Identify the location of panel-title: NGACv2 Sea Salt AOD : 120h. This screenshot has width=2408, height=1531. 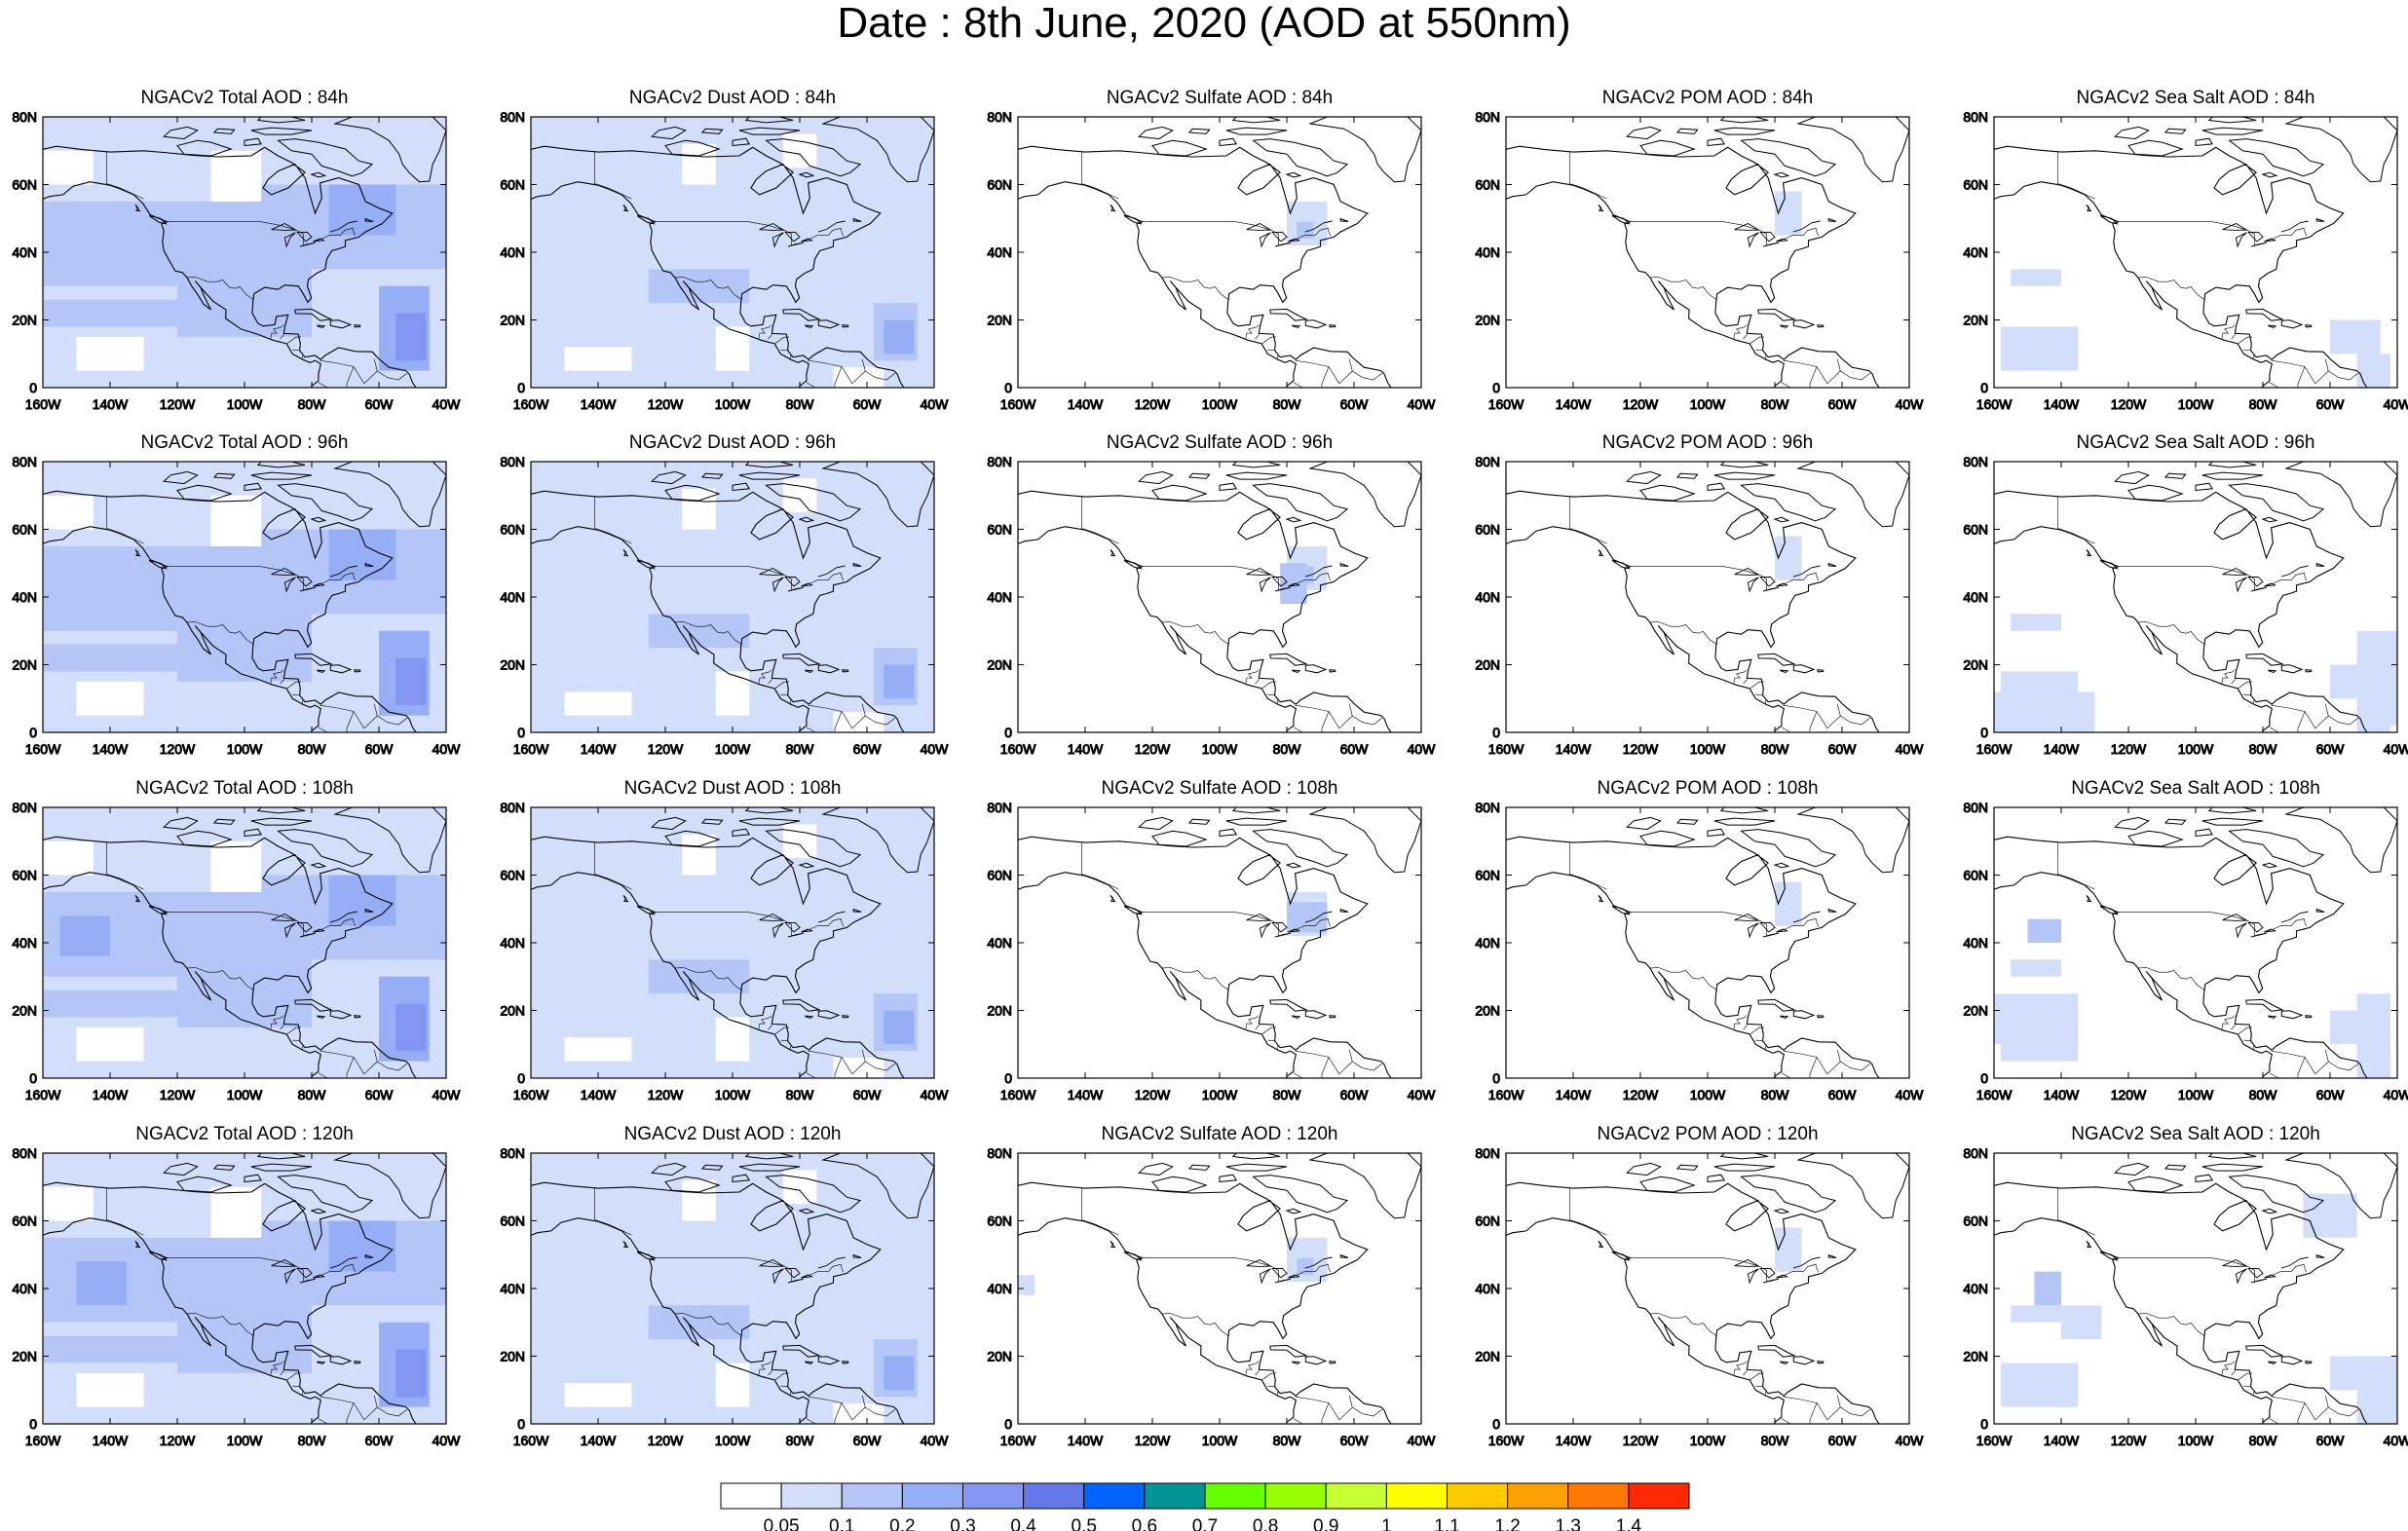
(2195, 1134).